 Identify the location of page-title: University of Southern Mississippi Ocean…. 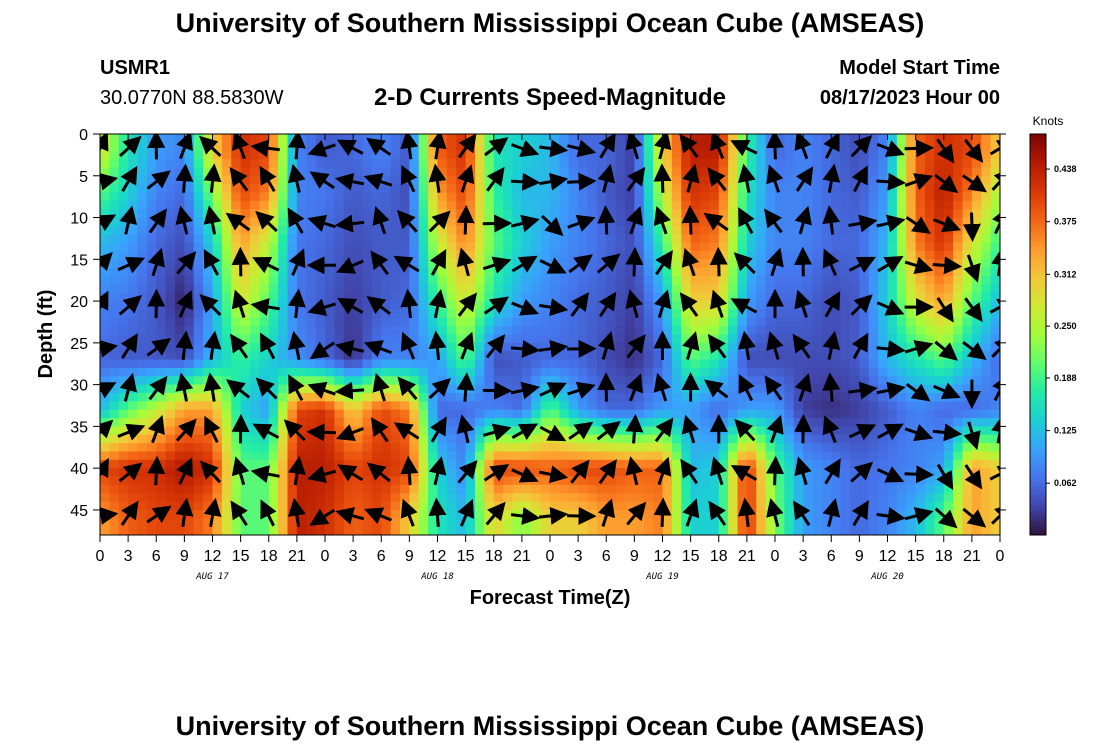
(550, 23).